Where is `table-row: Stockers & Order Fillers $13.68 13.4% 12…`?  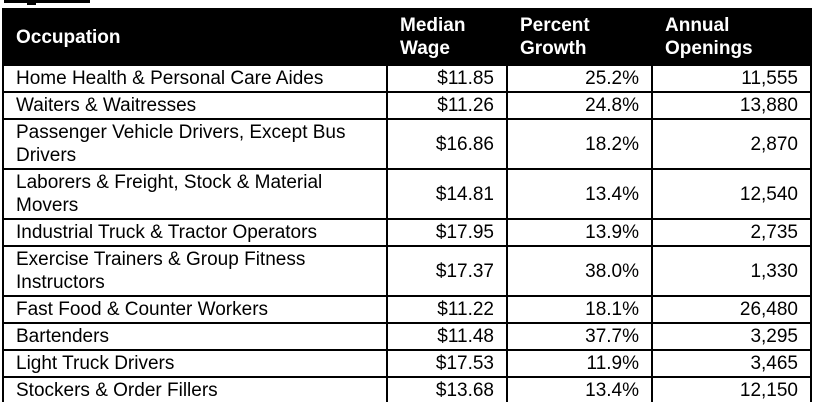 table-row: Stockers & Order Fillers $13.68 13.4% 12… is located at coordinates (407, 389).